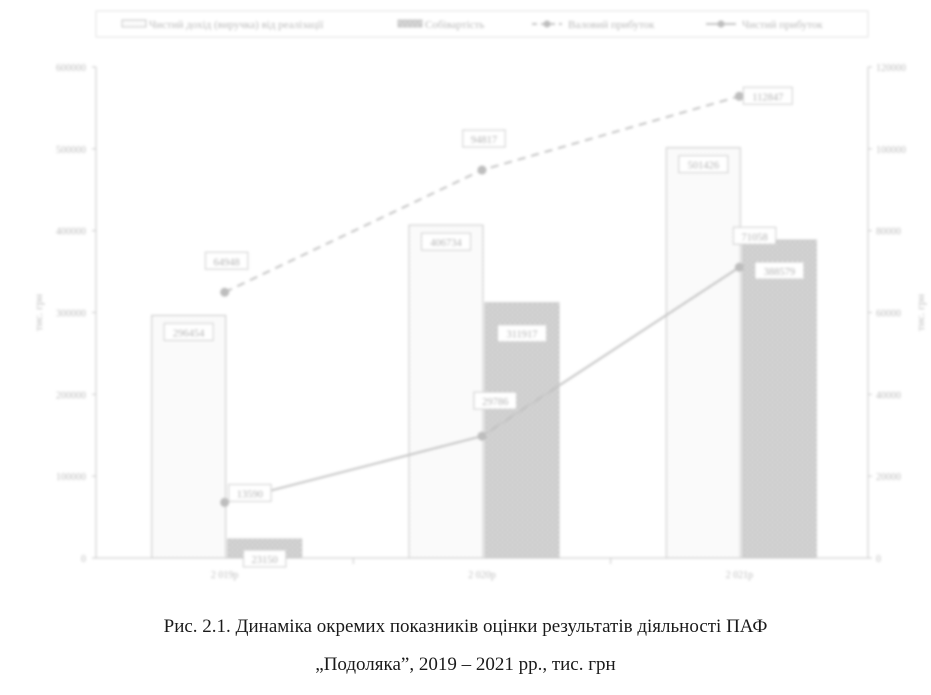  Describe the element at coordinates (891, 68) in the screenshot. I see `y2-tick-label: 120000` at that location.